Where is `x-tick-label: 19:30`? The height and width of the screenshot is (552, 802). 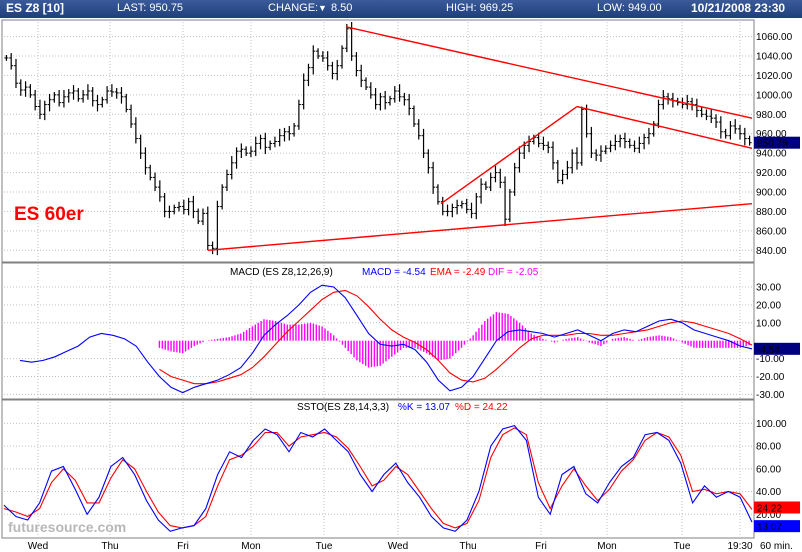 x-tick-label: 19:30 is located at coordinates (739, 546).